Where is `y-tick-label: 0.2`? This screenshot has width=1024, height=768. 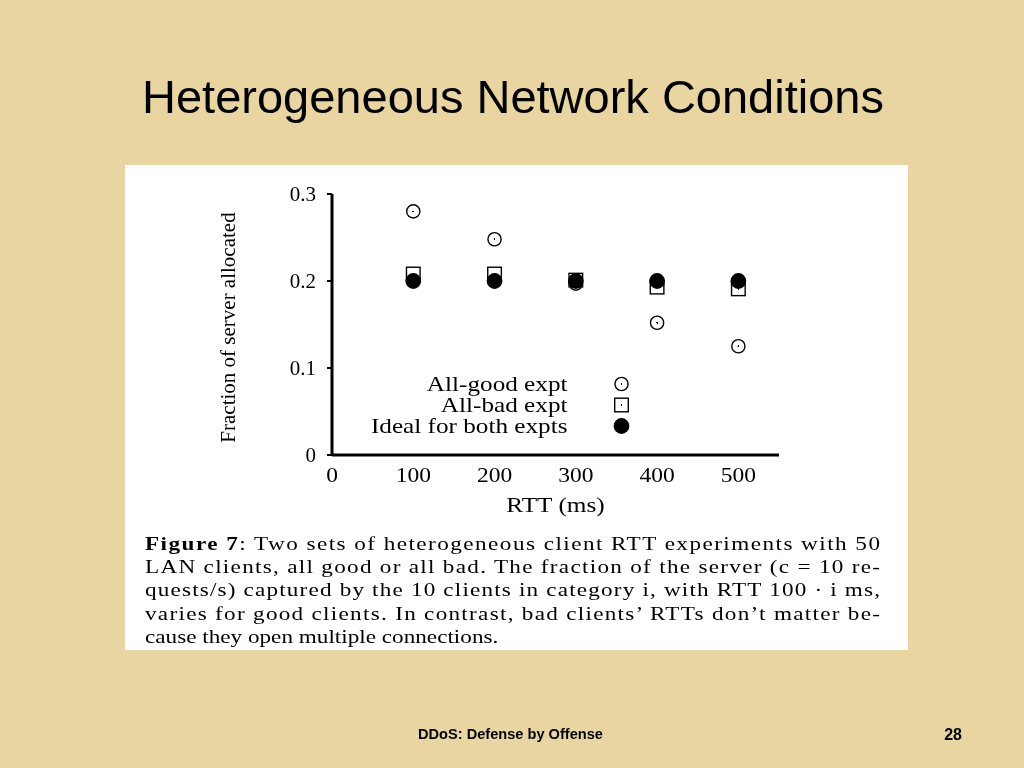 y-tick-label: 0.2 is located at coordinates (302, 281).